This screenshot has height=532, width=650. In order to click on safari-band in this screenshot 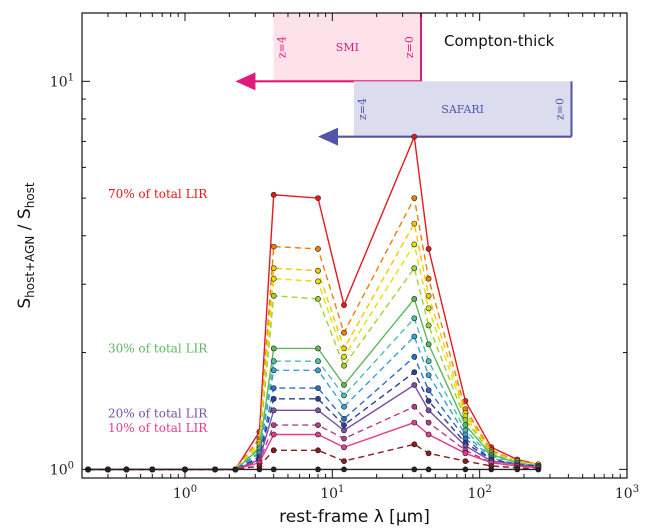, I will do `click(462, 109)`.